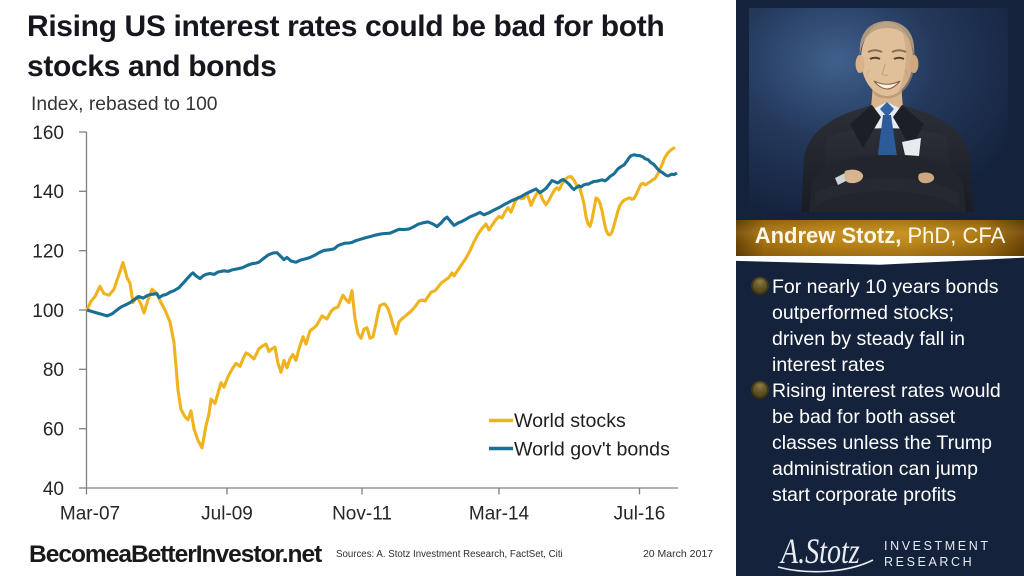 This screenshot has width=1024, height=576. Describe the element at coordinates (48, 252) in the screenshot. I see `svg-text: 120` at that location.